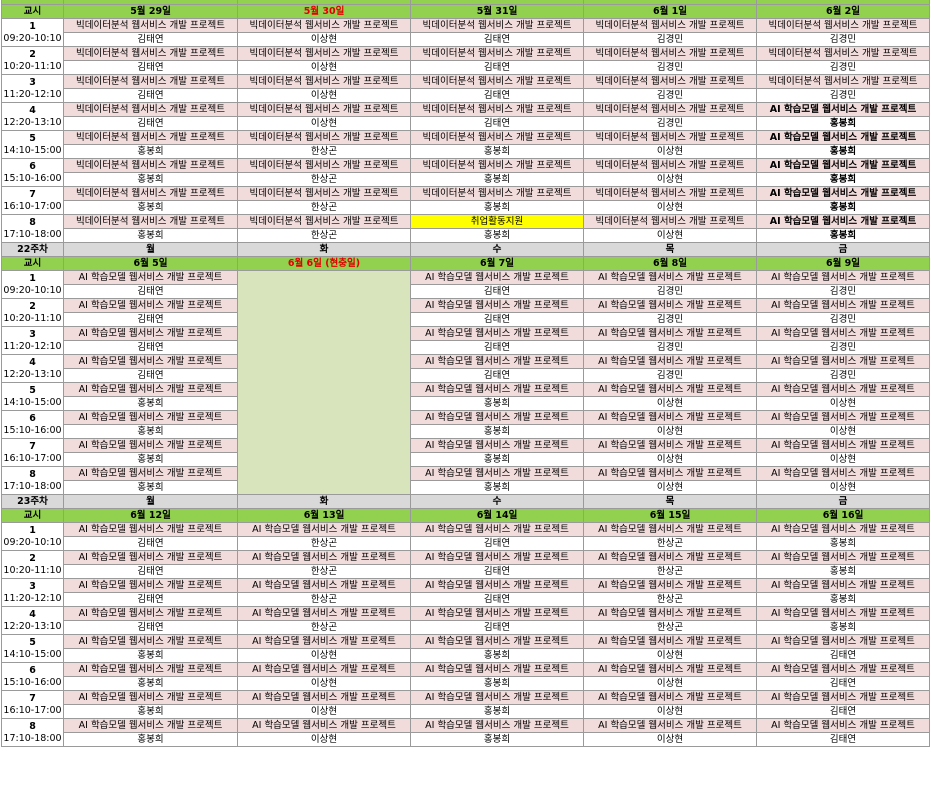  I want to click on date-cell: 5월 30일, so click(324, 11).